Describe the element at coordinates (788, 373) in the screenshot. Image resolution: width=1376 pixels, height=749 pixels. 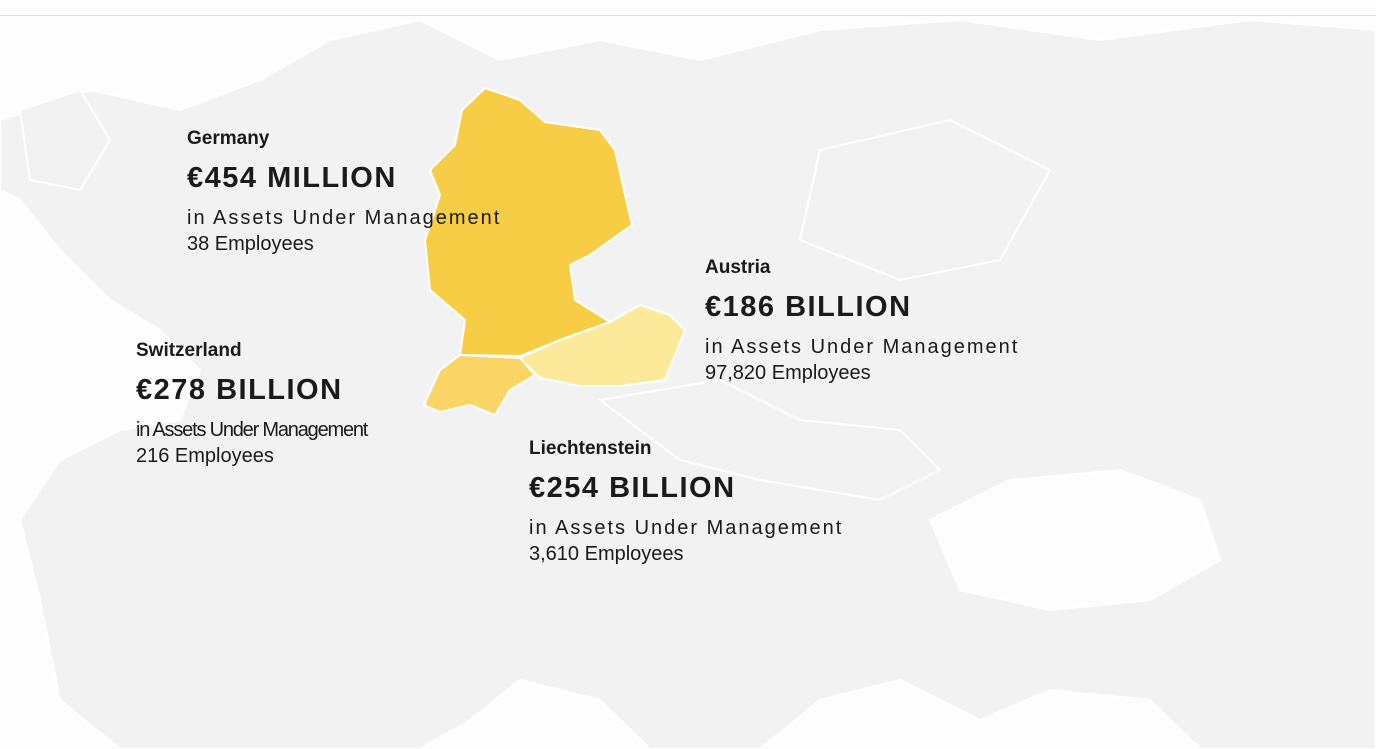
I see `region-employees: 97,820 Employees` at that location.